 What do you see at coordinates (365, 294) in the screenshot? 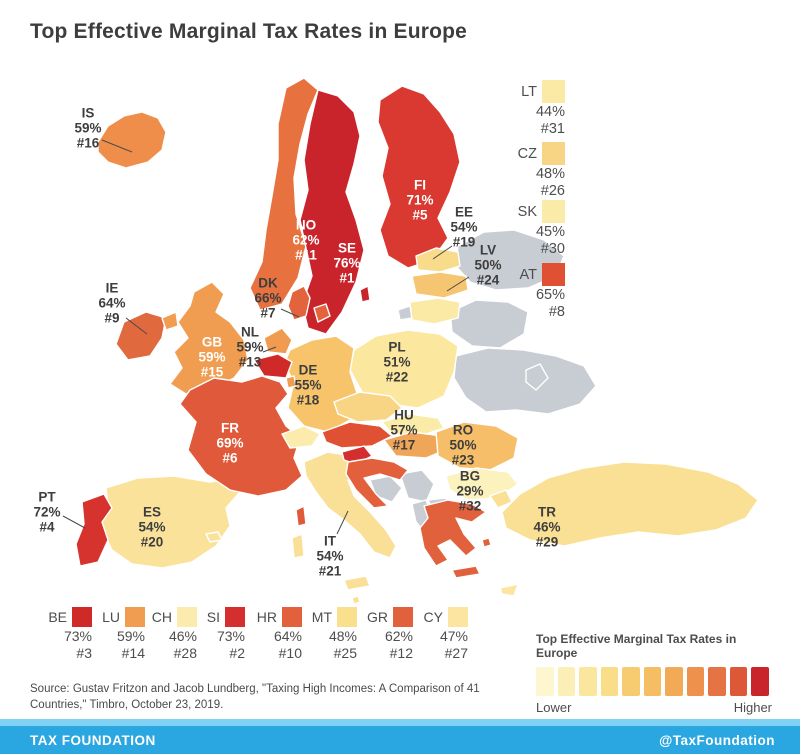
I see `gotland-island` at bounding box center [365, 294].